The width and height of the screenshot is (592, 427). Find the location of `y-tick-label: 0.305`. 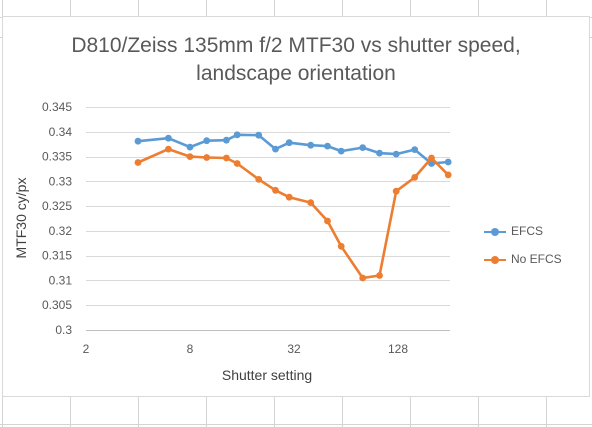

y-tick-label: 0.305 is located at coordinates (57, 305).